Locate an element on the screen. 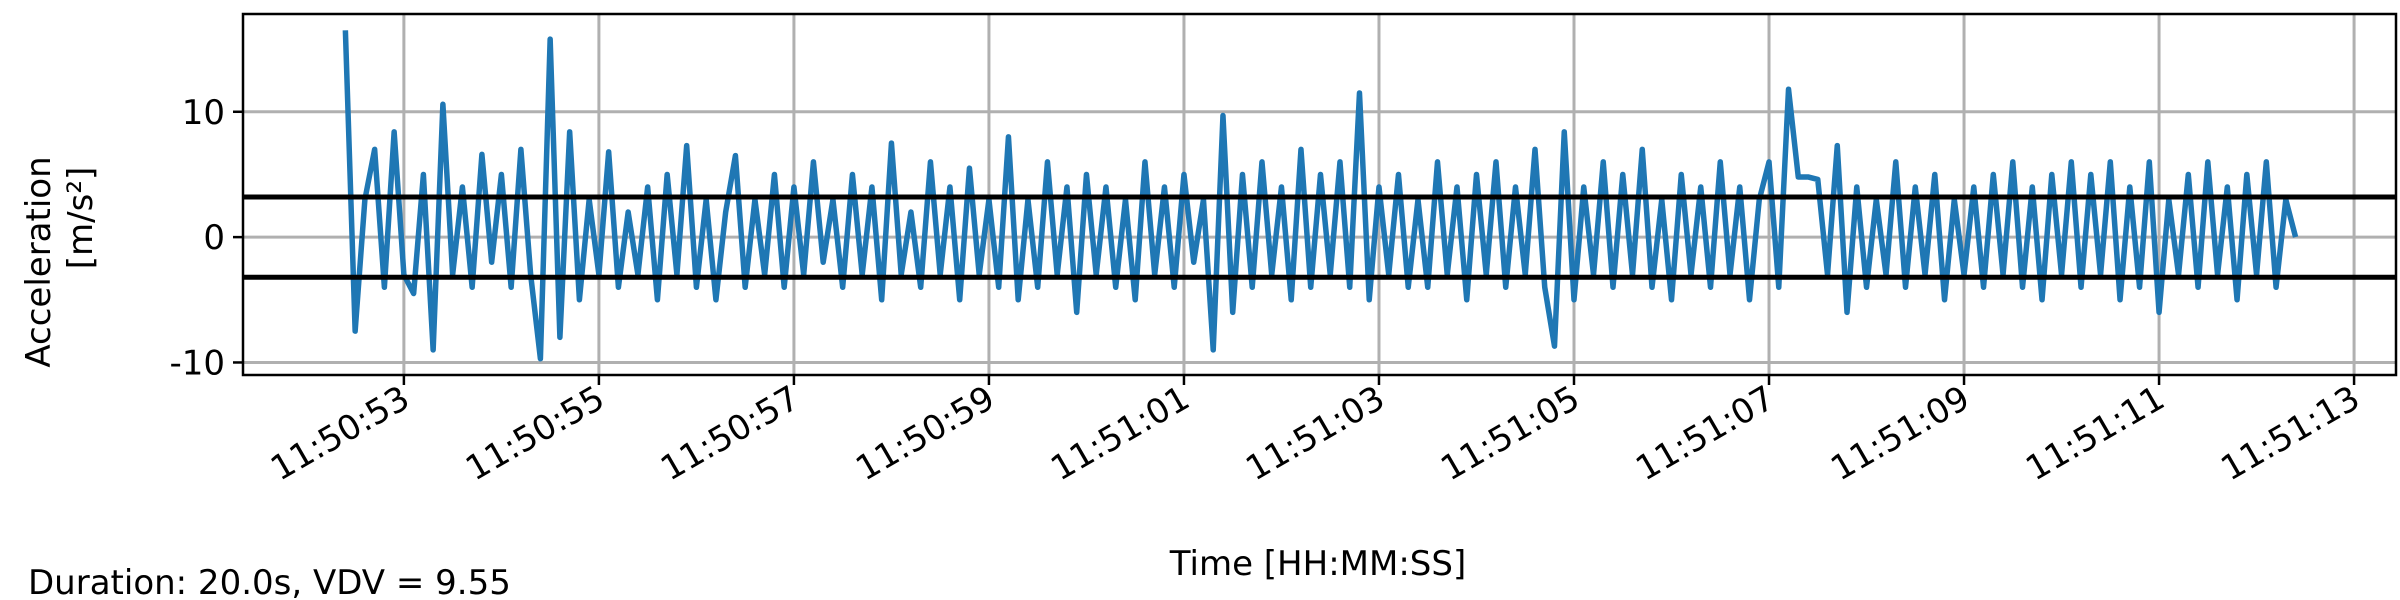 This screenshot has height=600, width=2400. y-tick-label: -10 is located at coordinates (197, 363).